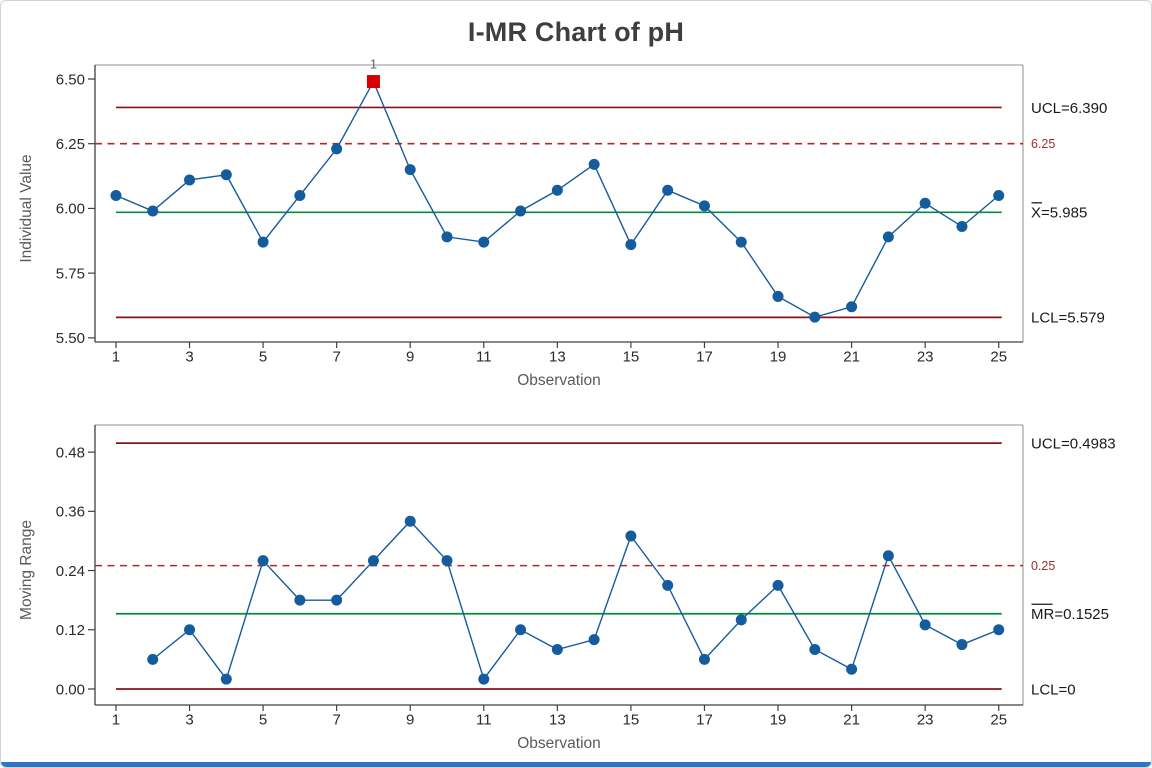 This screenshot has width=1152, height=768. I want to click on y-tick-label: 0.12, so click(70, 630).